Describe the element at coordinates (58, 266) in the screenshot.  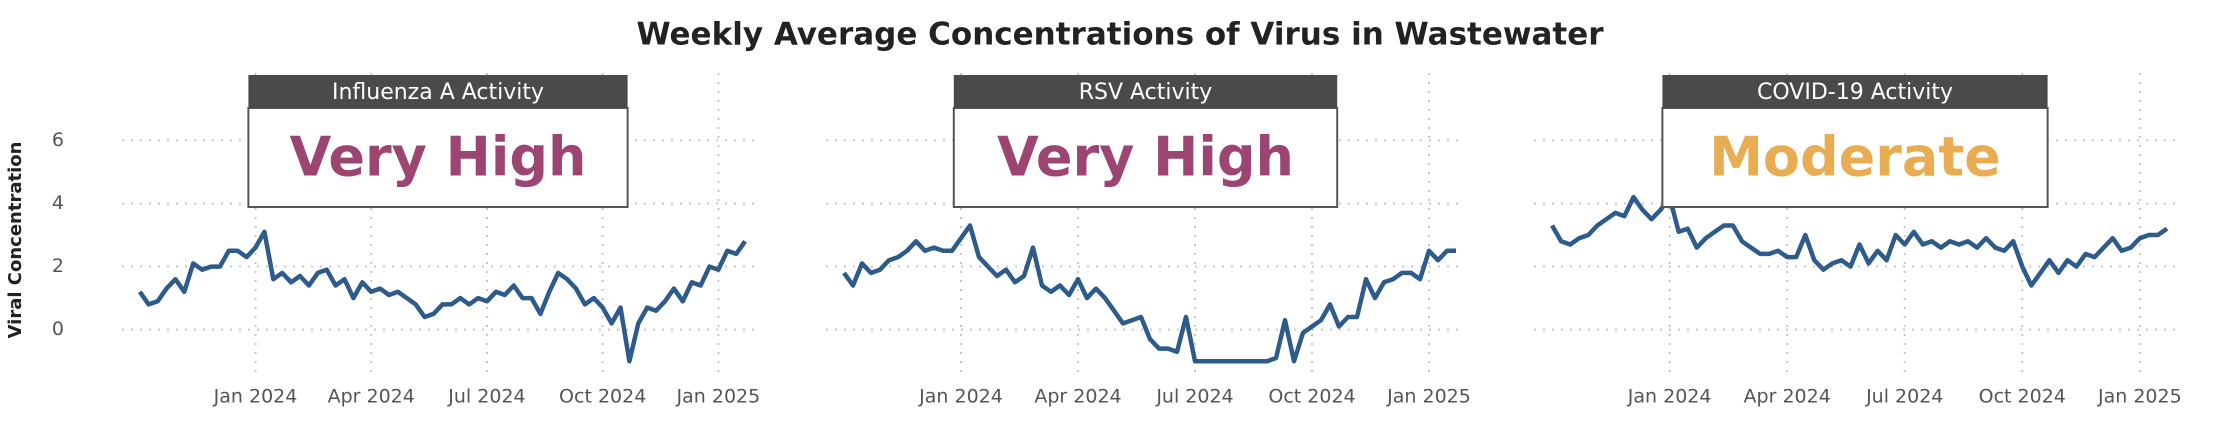
I see `y-tick-label: 2` at that location.